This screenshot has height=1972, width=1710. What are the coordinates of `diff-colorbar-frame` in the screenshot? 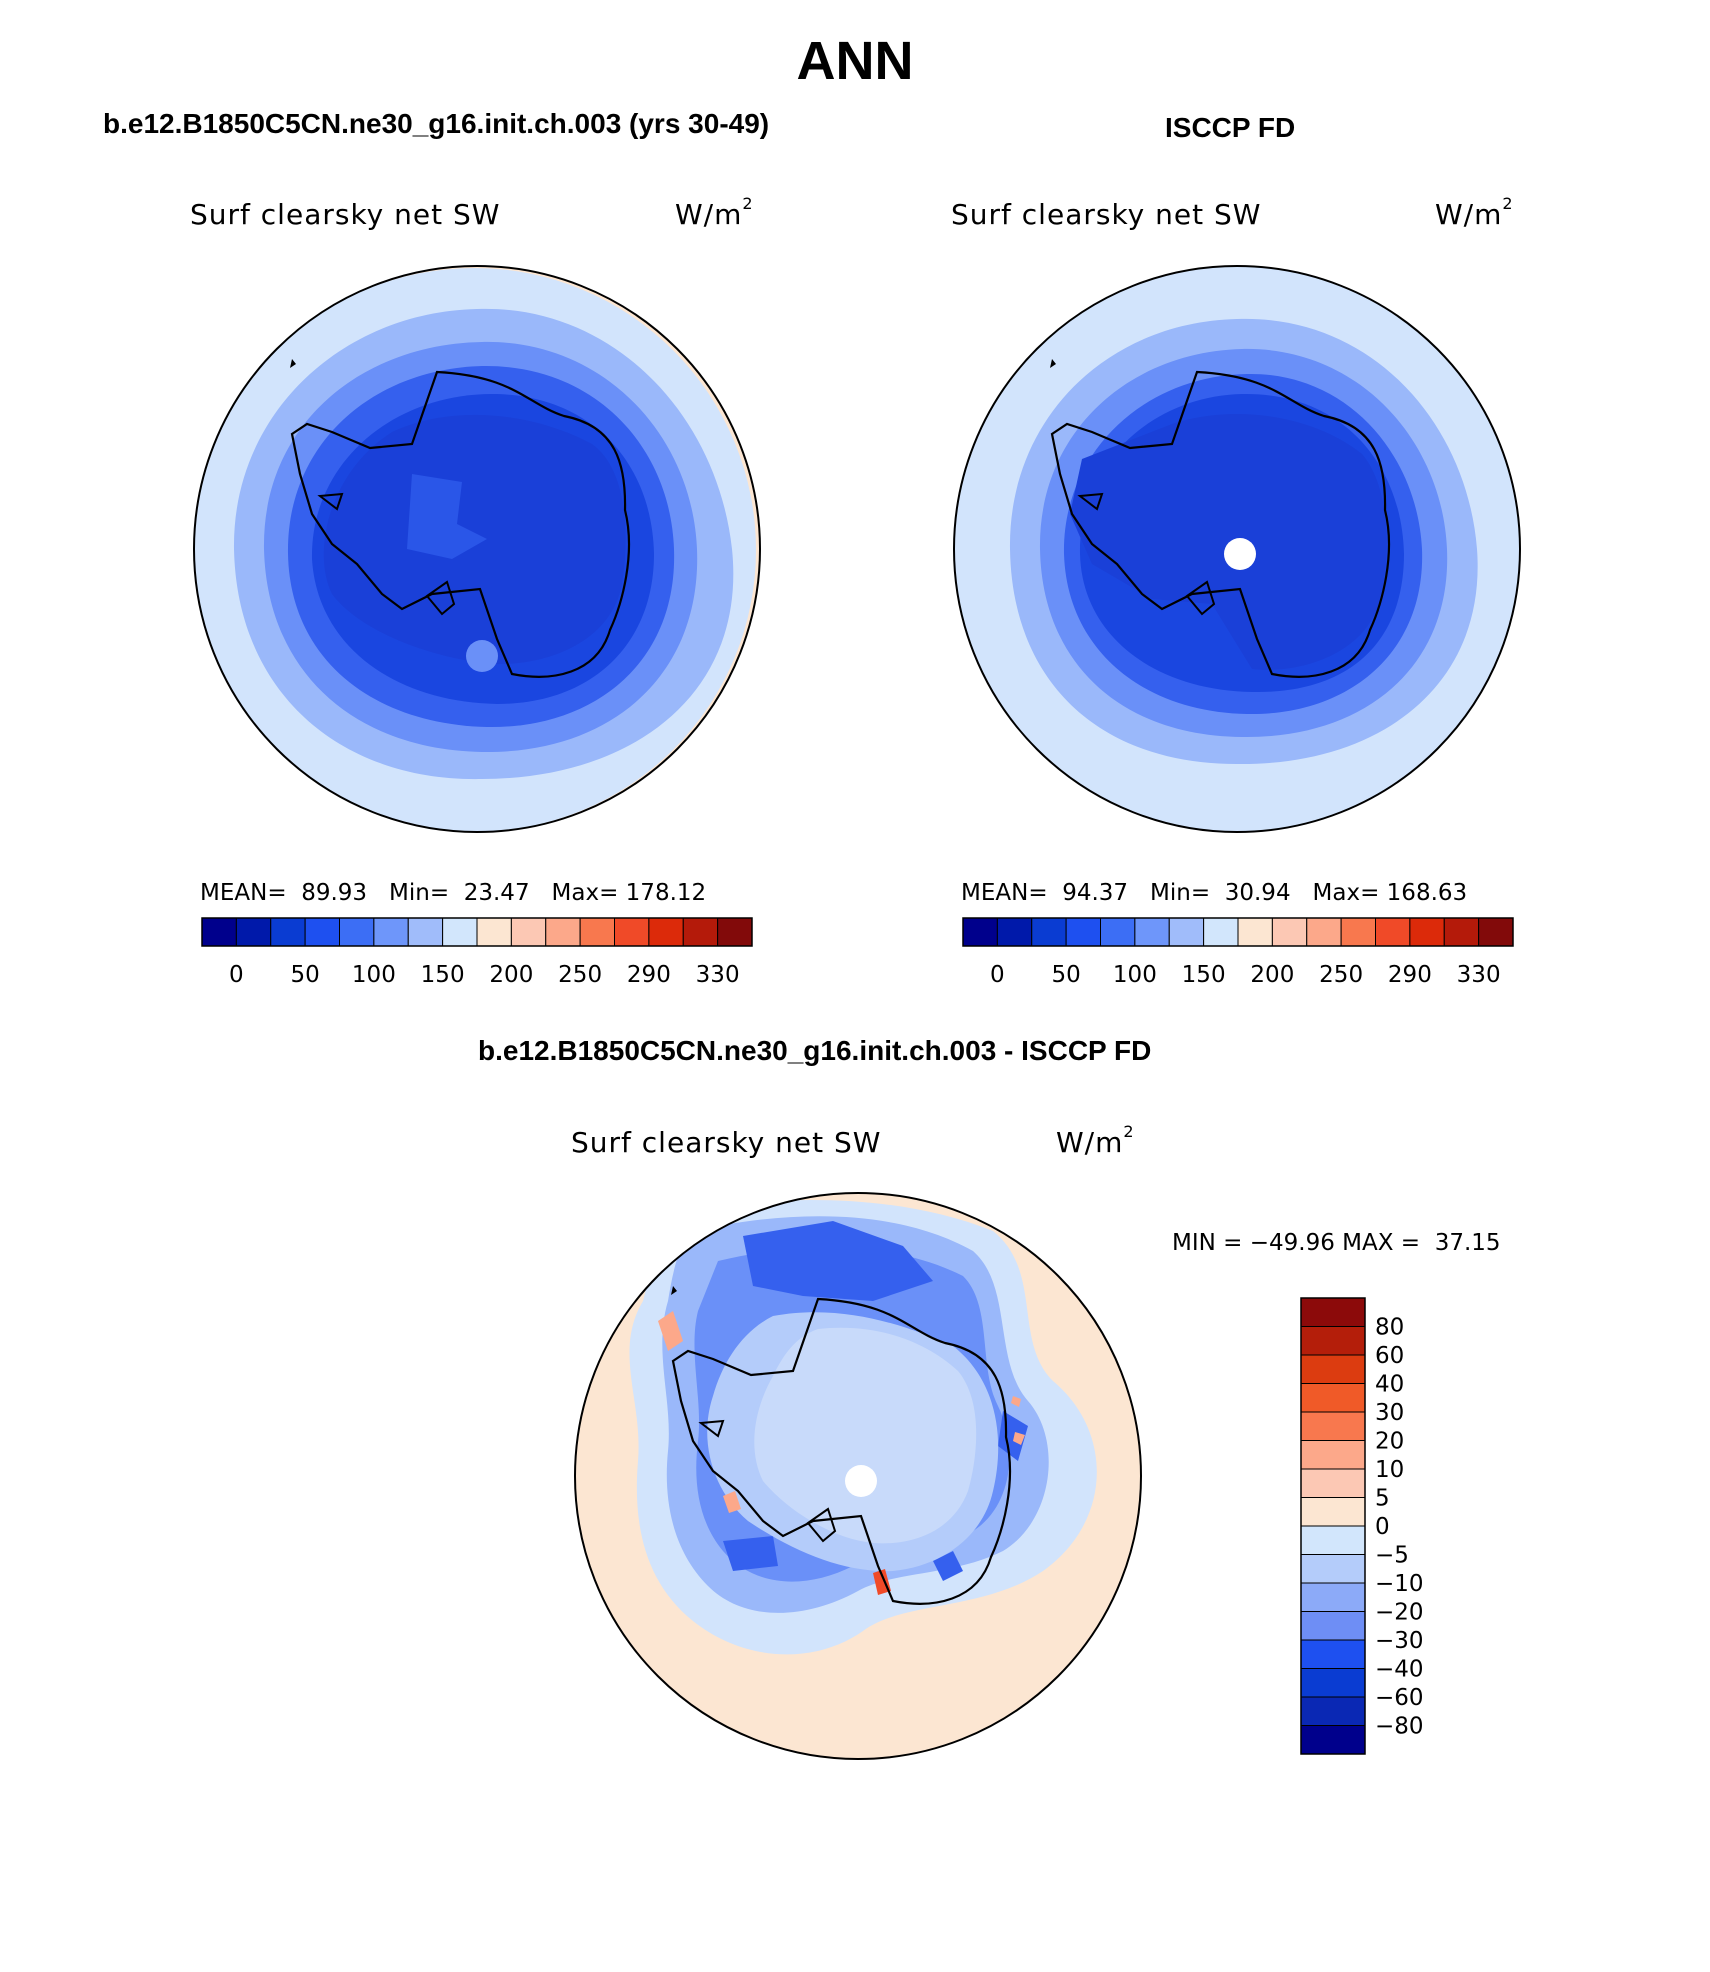 It's located at (1333, 1526).